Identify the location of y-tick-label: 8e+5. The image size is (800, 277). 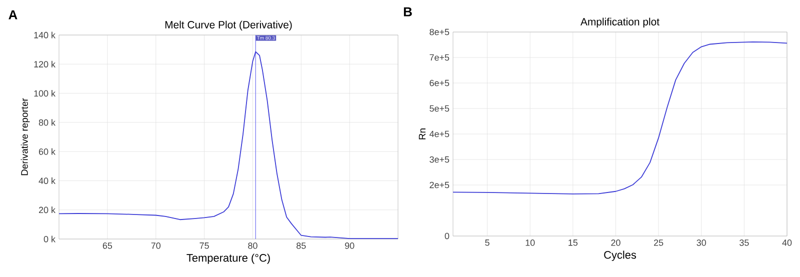
(440, 32).